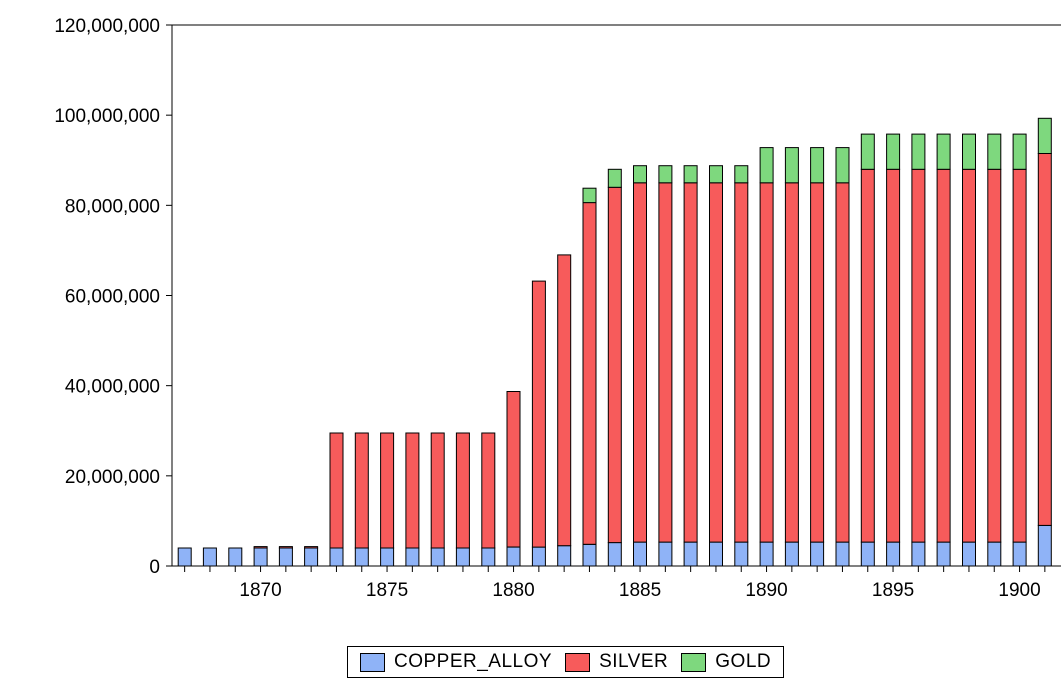 The image size is (1061, 680). What do you see at coordinates (1044, 339) in the screenshot?
I see `bar-silver-1901` at bounding box center [1044, 339].